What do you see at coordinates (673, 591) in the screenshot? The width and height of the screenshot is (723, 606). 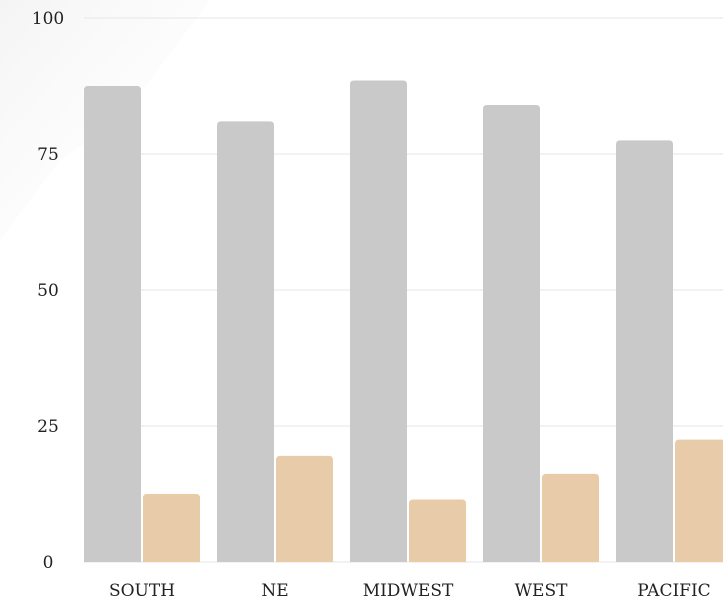 I see `x-category-label: PACIFIC` at bounding box center [673, 591].